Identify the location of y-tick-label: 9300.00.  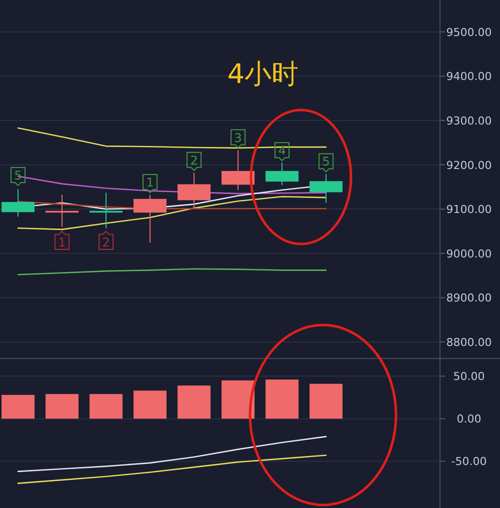
(469, 121).